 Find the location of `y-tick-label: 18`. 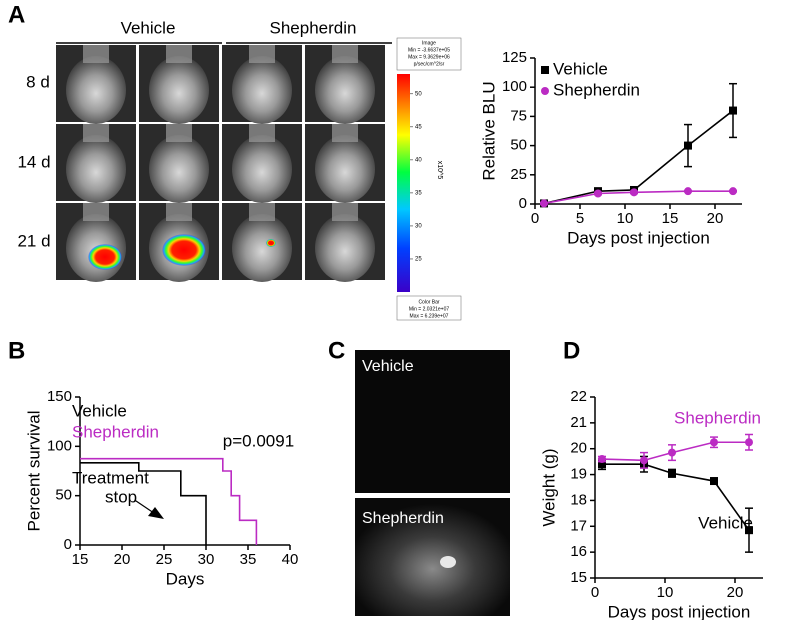

y-tick-label: 18 is located at coordinates (578, 499).